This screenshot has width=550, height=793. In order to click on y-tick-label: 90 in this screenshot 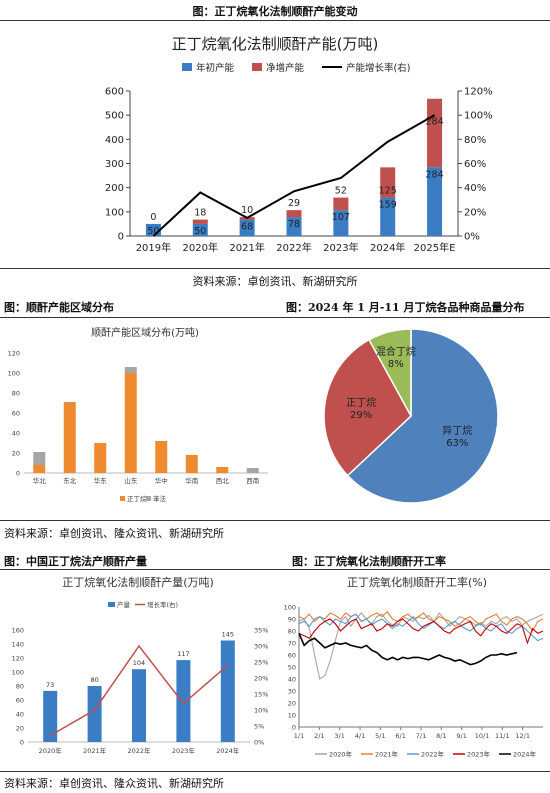, I will do `click(292, 620)`.